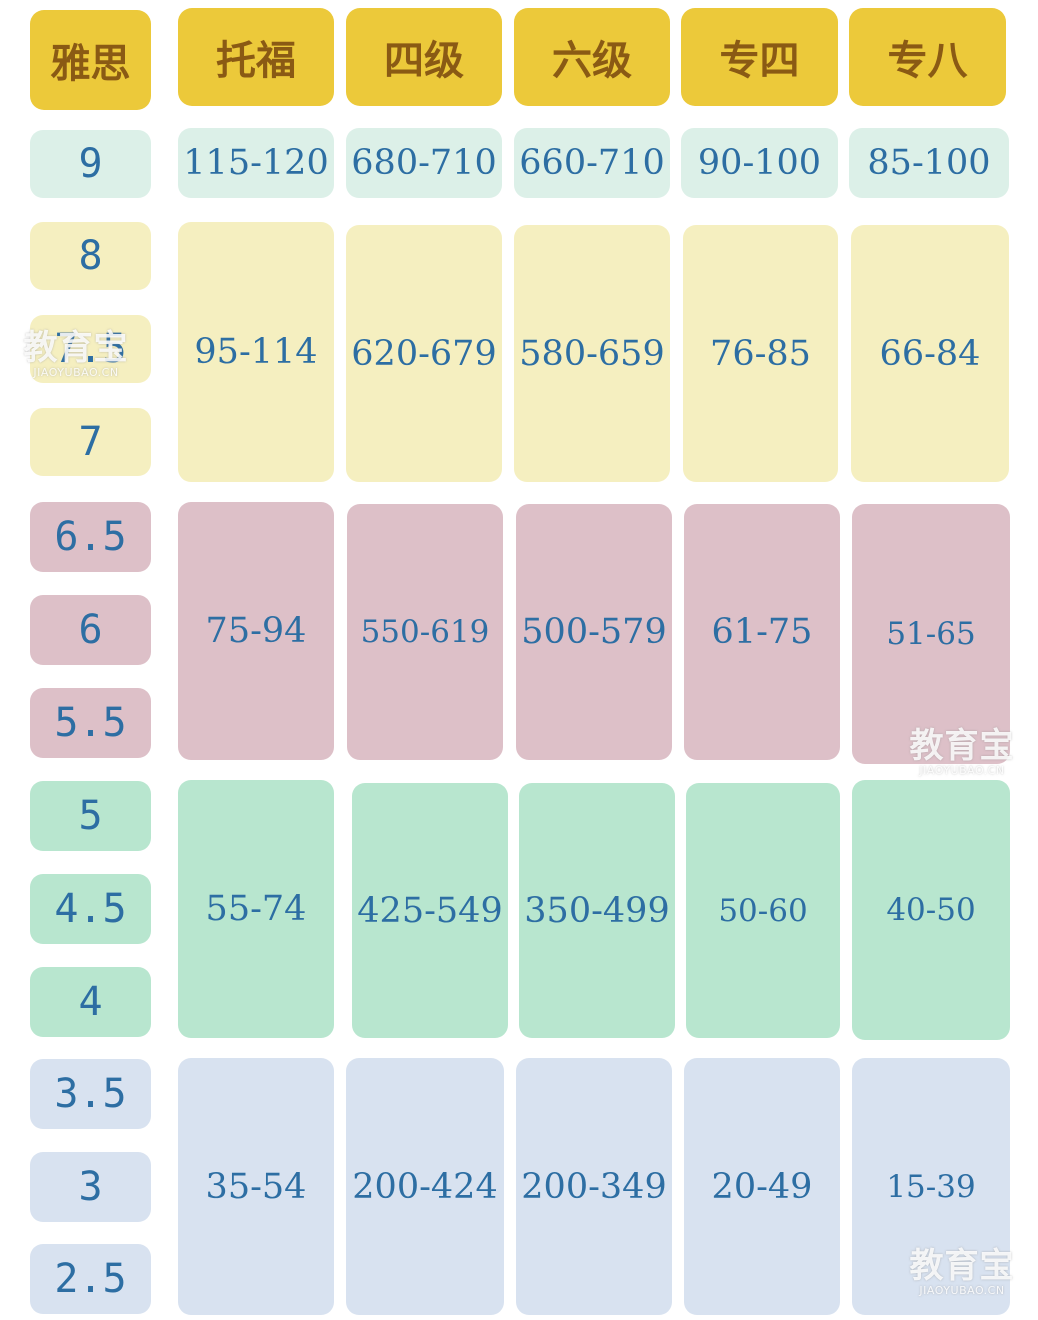  I want to click on header-toefl: 托福, so click(256, 57).